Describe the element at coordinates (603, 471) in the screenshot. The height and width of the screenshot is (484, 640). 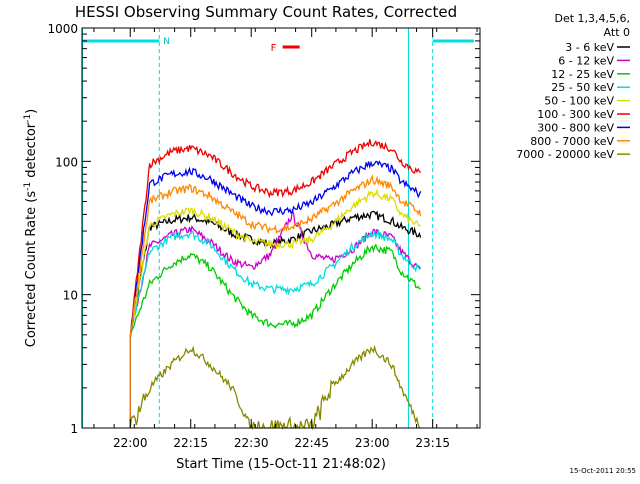
I see `generation-timestamp: 15-Oct-2011 20:55` at that location.